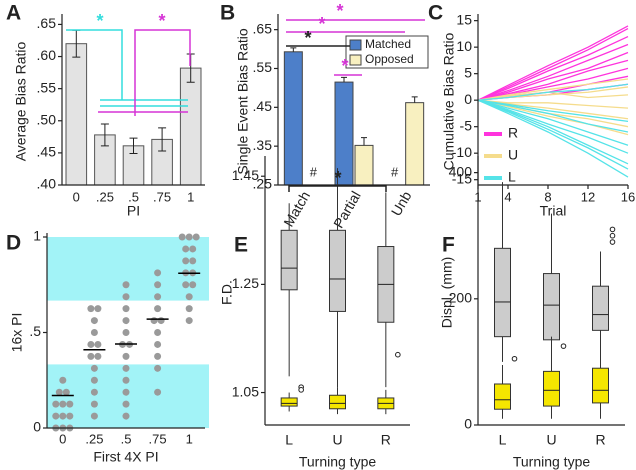 The width and height of the screenshot is (636, 470). I want to click on y-tick-label: -10, so click(462, 152).